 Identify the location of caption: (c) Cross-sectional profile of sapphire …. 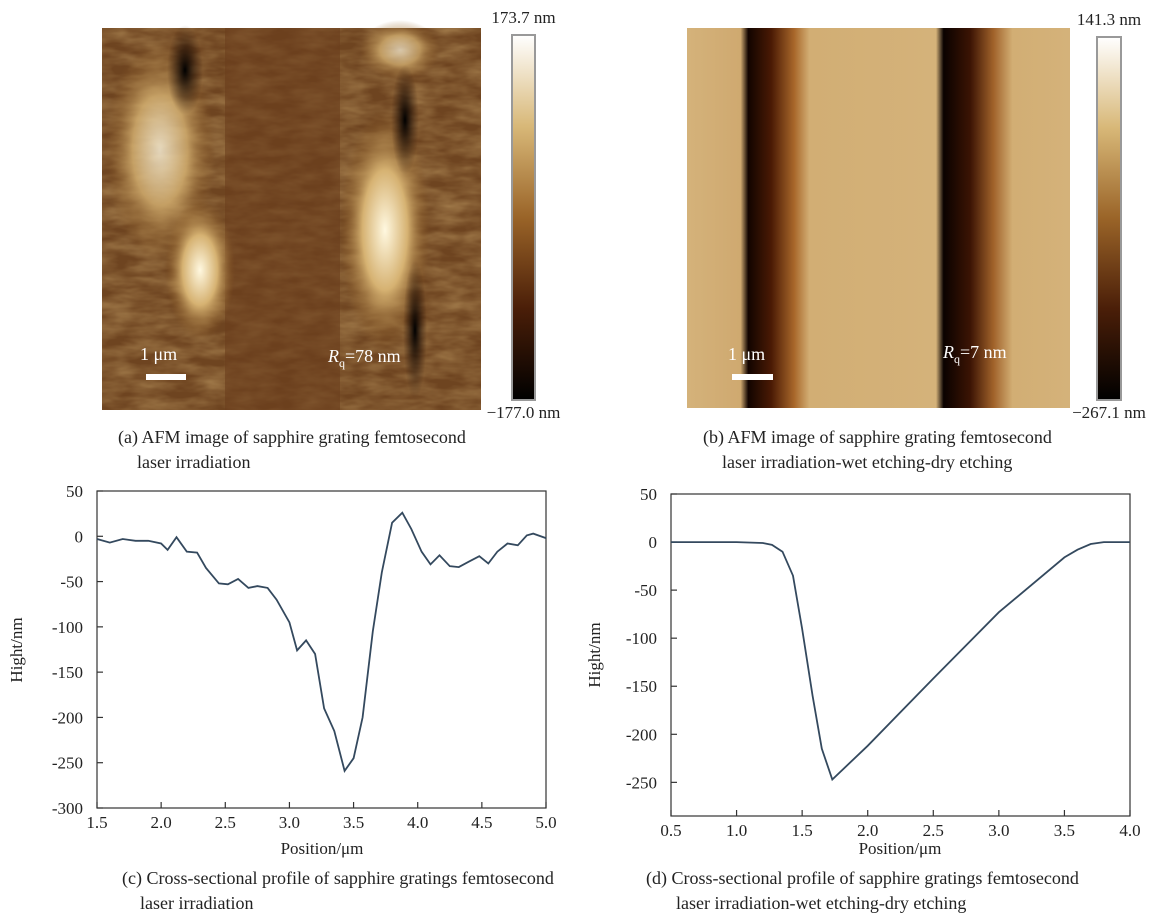
(338, 878).